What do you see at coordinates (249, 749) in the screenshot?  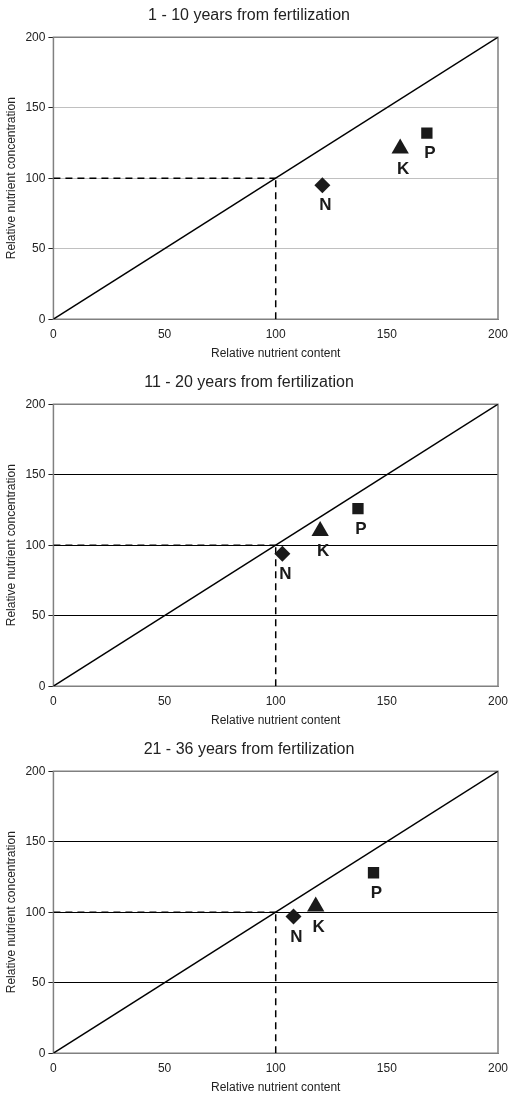 I see `chart-title: 21 - 36 years from fertilization` at bounding box center [249, 749].